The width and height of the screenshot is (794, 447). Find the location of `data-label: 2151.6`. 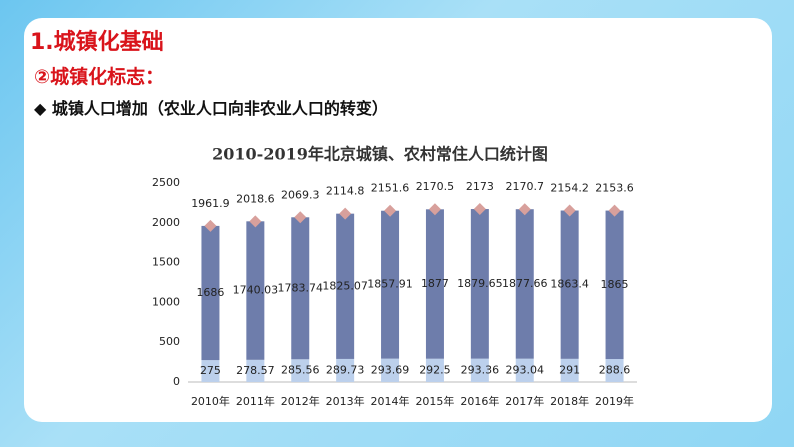

data-label: 2151.6 is located at coordinates (390, 188).